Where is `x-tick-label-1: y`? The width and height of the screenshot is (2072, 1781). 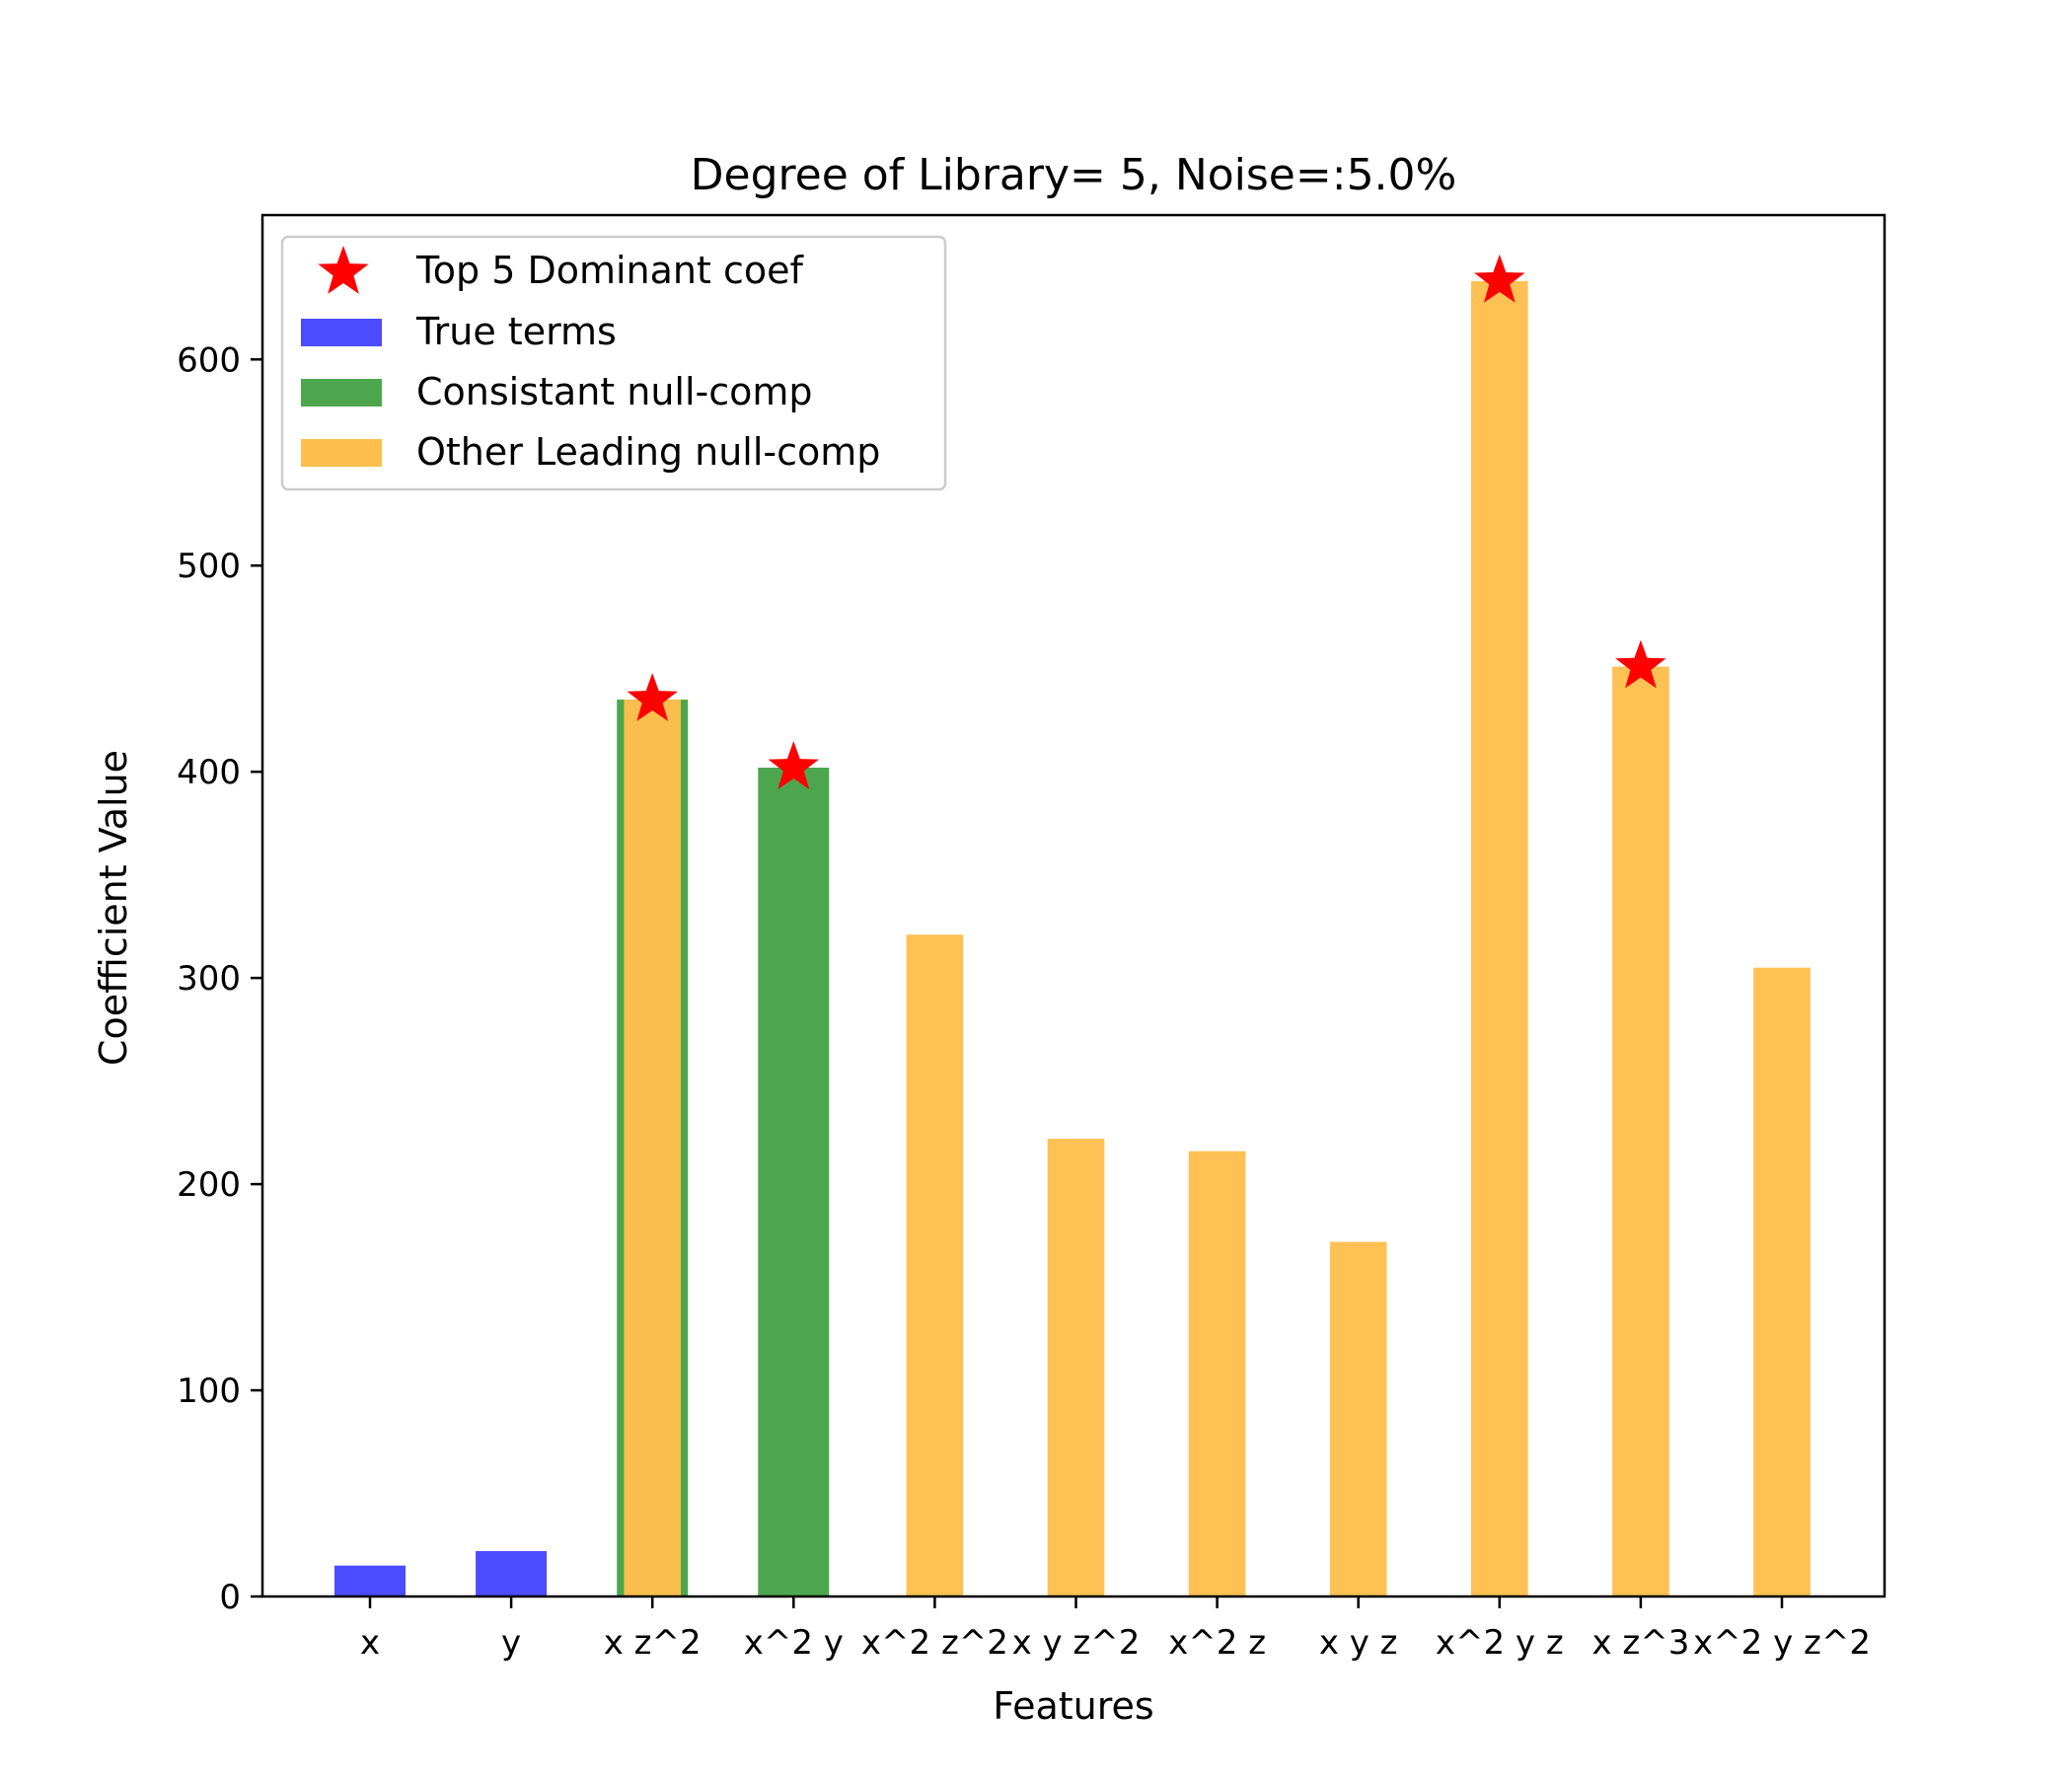
x-tick-label-1: y is located at coordinates (511, 1643).